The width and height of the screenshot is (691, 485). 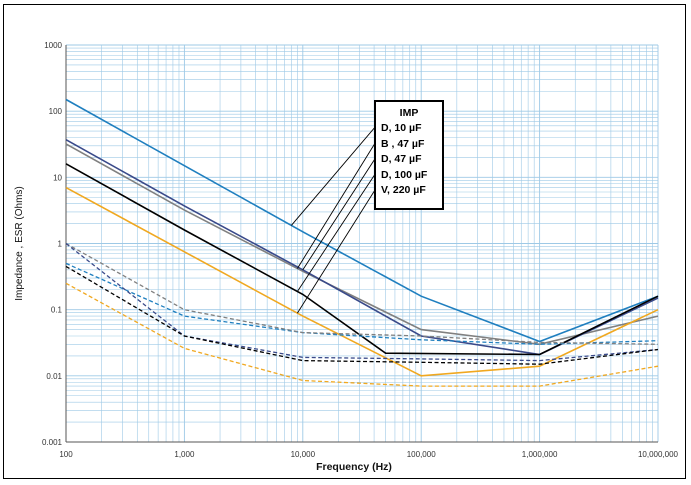 What do you see at coordinates (401, 128) in the screenshot?
I see `legend-entry-d-10uf: D, 10 µF` at bounding box center [401, 128].